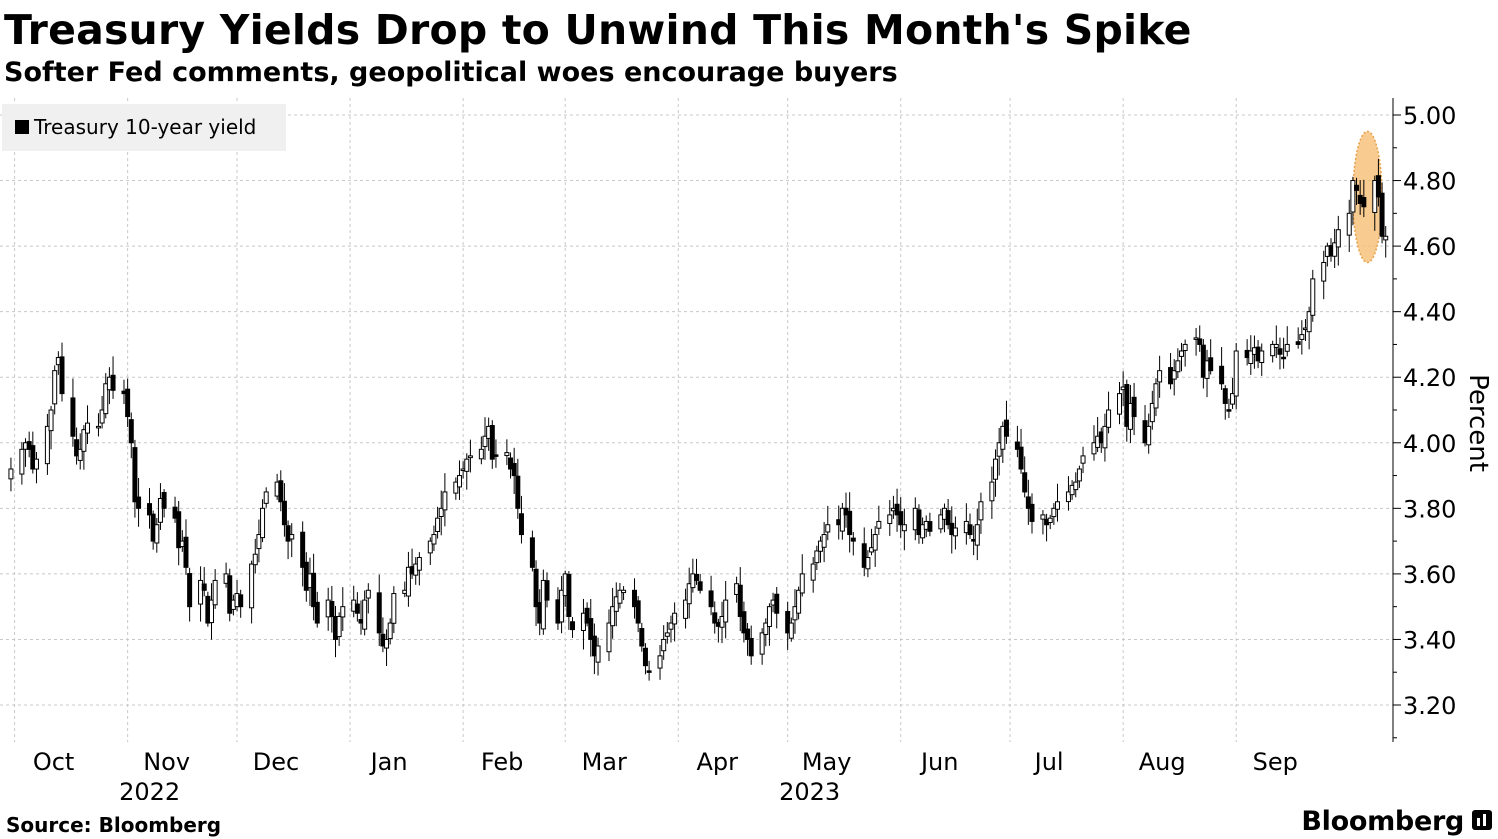 Image resolution: width=1498 pixels, height=839 pixels. What do you see at coordinates (54, 762) in the screenshot?
I see `x-month-label: Oct` at bounding box center [54, 762].